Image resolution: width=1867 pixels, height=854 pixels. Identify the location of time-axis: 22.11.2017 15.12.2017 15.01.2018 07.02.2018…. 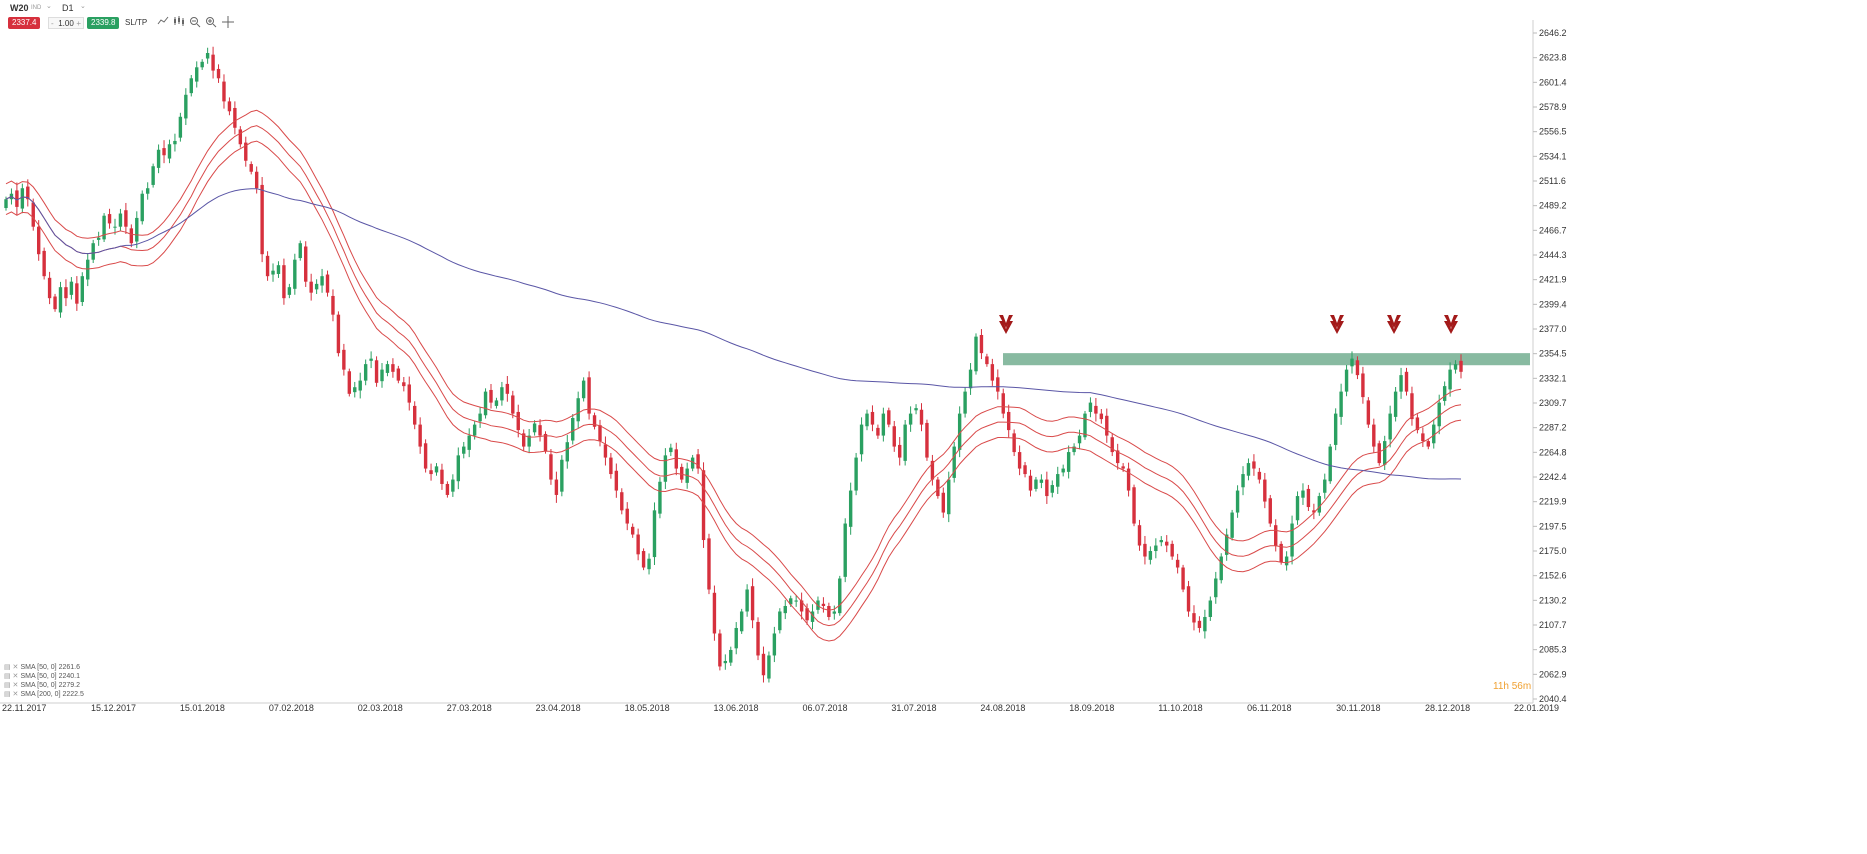
(779, 707).